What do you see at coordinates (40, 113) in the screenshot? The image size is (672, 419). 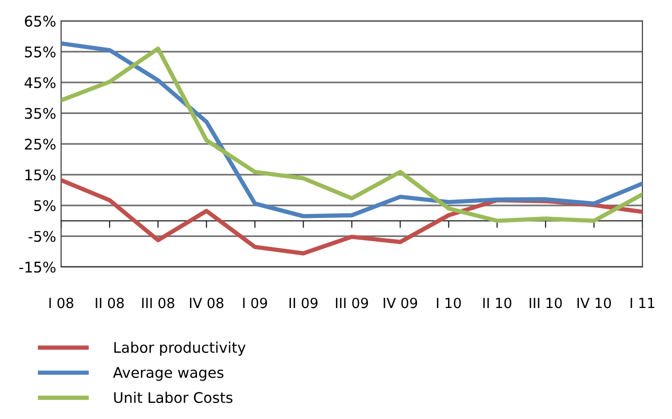 I see `y-tick-label: 35%` at bounding box center [40, 113].